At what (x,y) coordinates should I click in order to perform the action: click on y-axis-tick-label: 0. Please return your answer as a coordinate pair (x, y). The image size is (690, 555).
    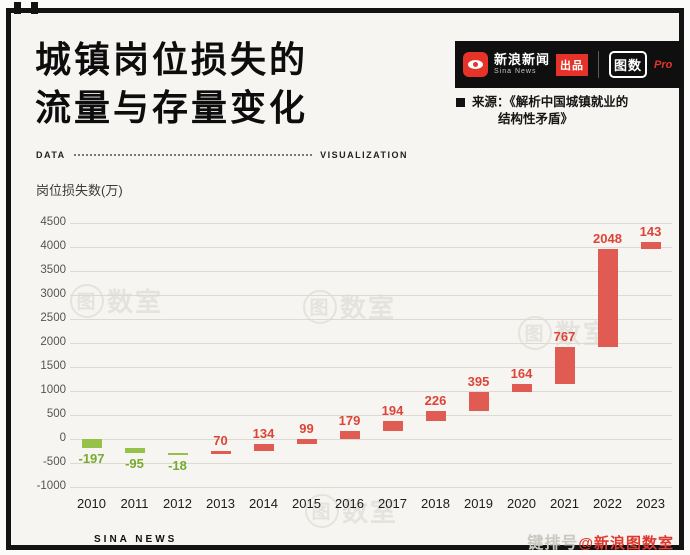
    Looking at the image, I should click on (62, 438).